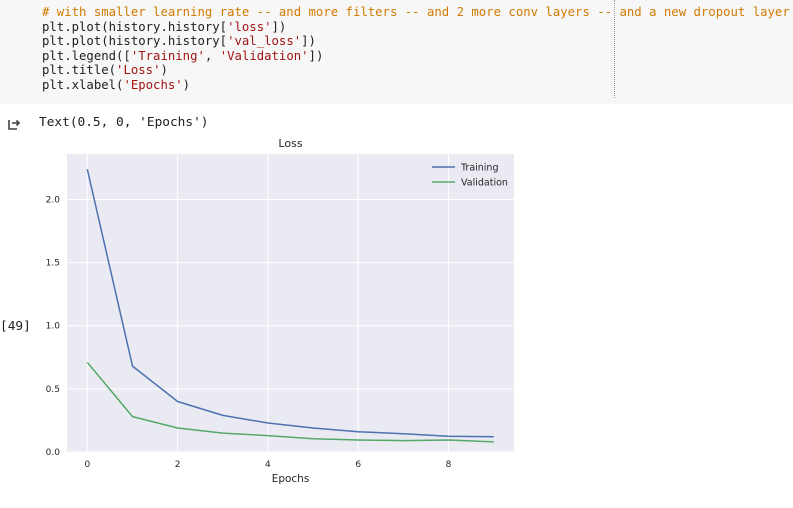  I want to click on line-length-ruler, so click(614, 49).